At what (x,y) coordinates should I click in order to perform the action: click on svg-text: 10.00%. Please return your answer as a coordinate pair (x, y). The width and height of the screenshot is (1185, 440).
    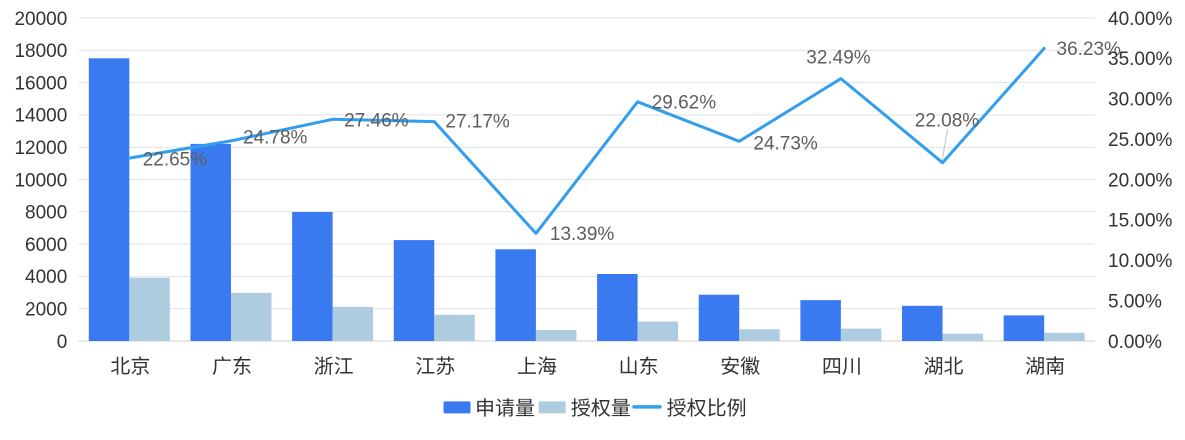
    Looking at the image, I should click on (1140, 261).